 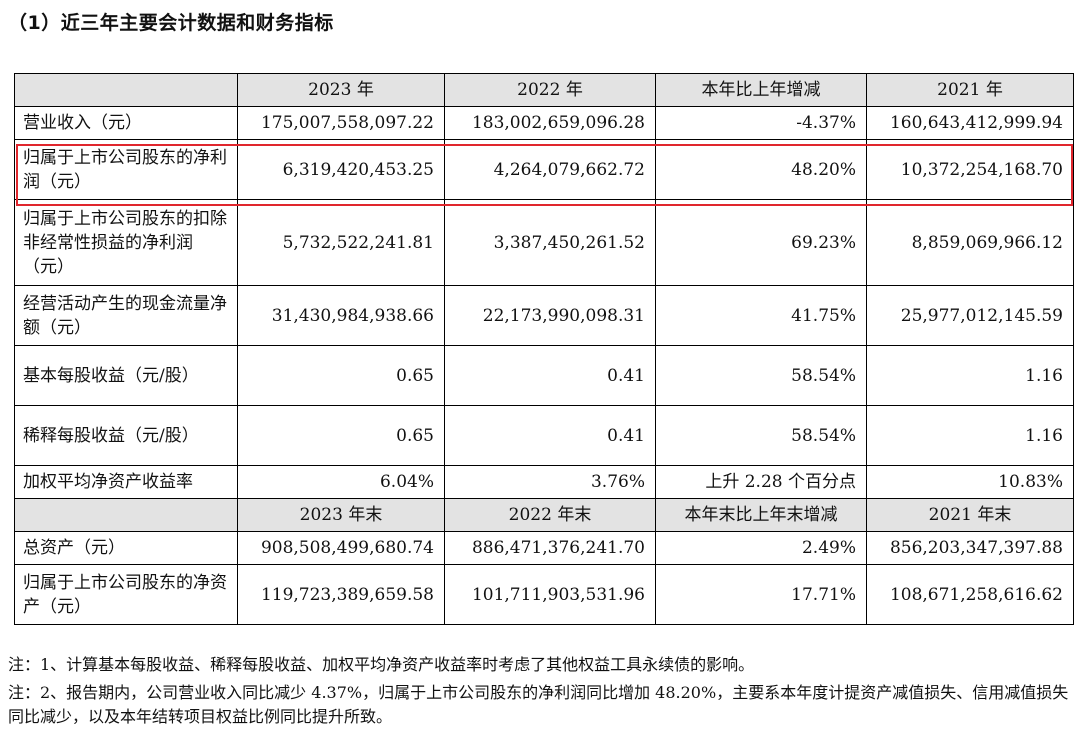 I want to click on header-cell-2023: 2023 年, so click(x=341, y=90).